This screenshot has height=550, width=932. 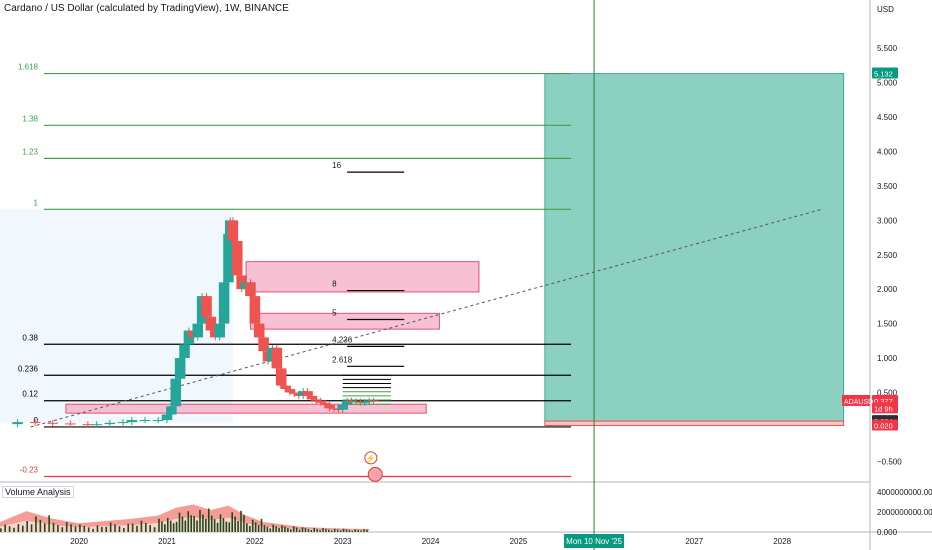 What do you see at coordinates (694, 423) in the screenshot?
I see `stop-zone-box` at bounding box center [694, 423].